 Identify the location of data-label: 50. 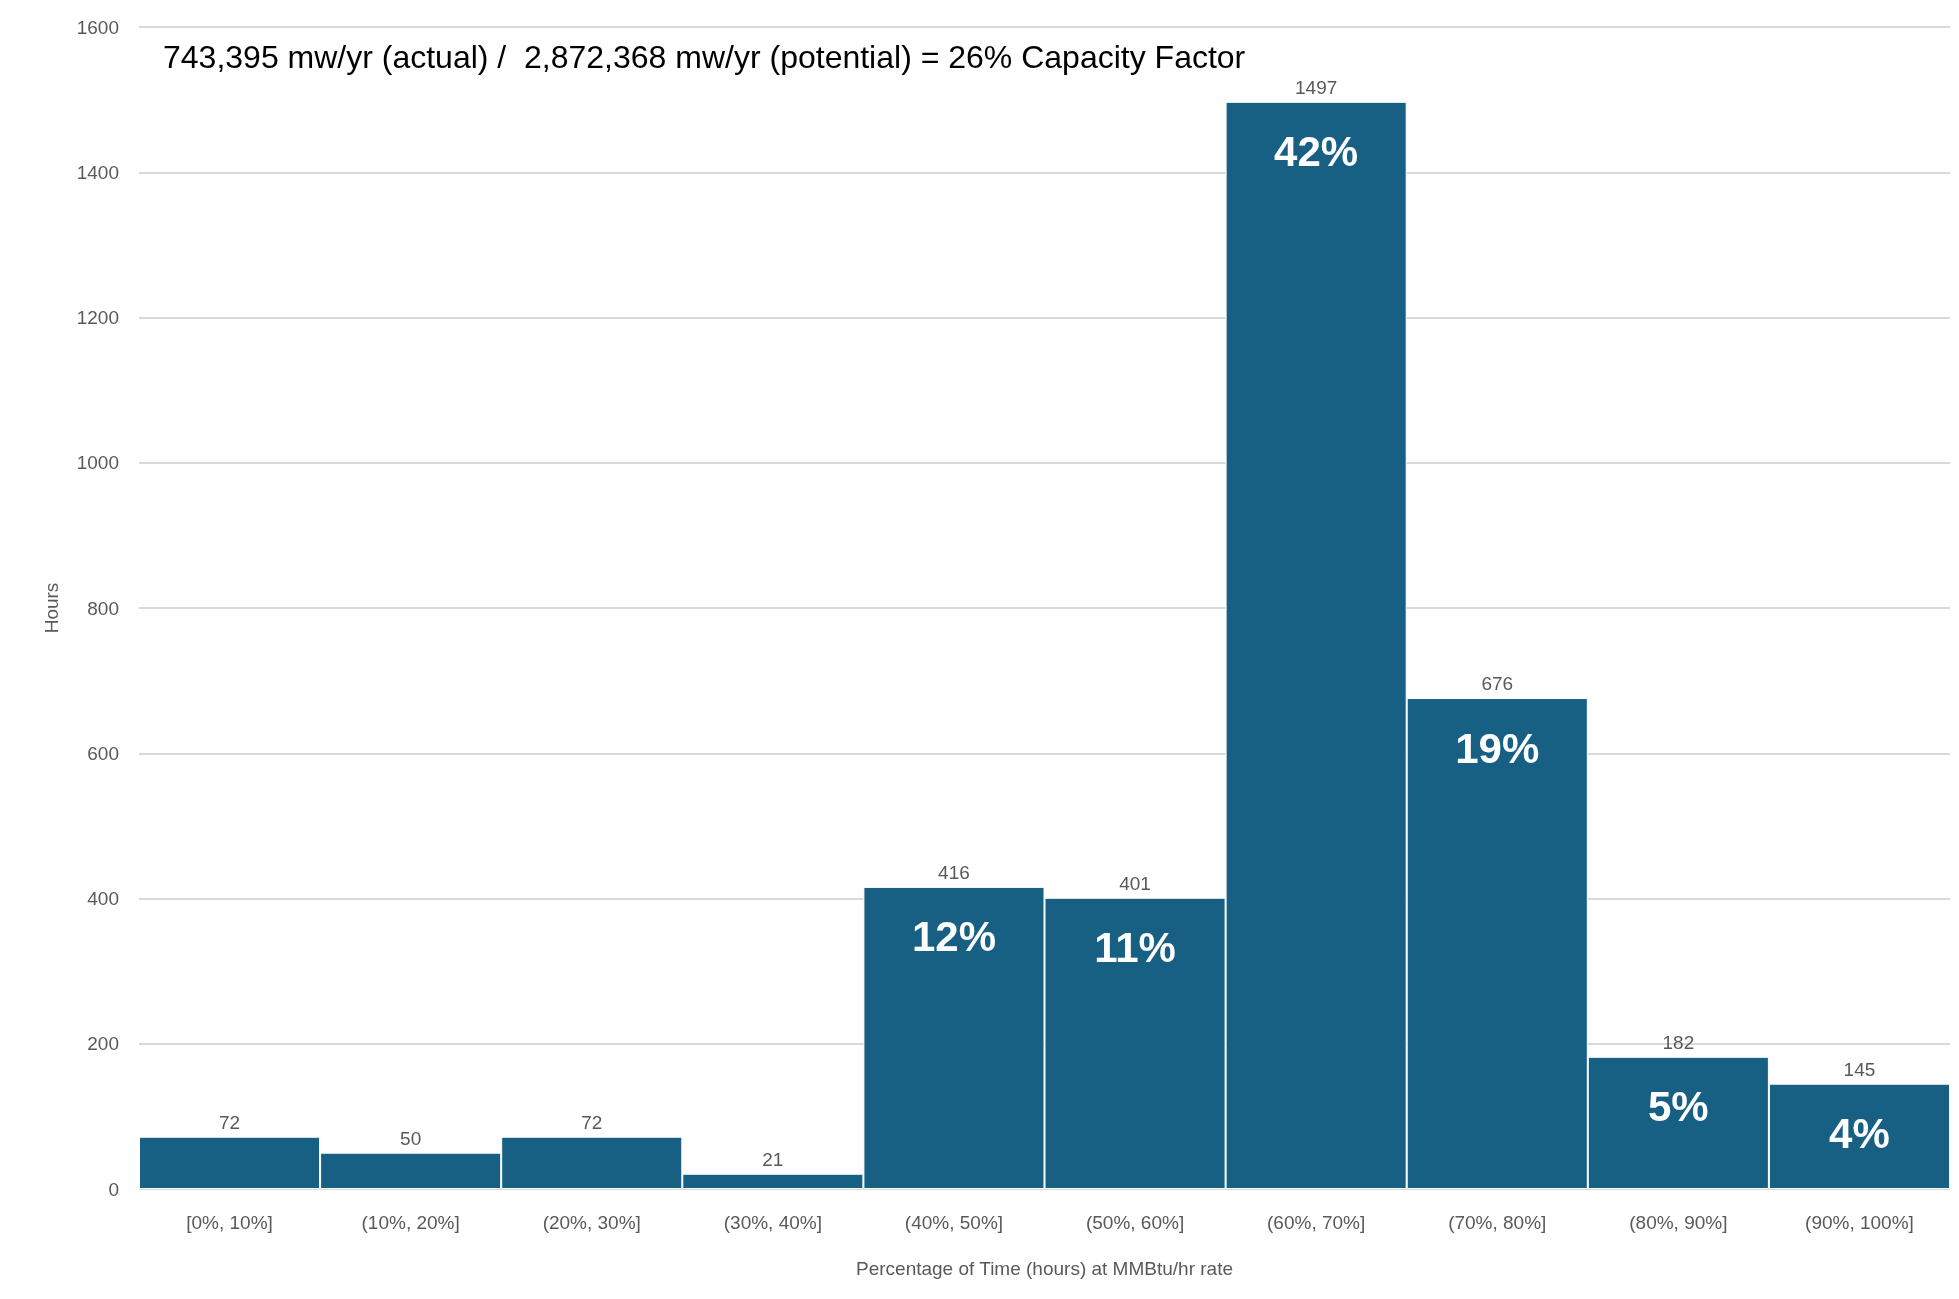
(411, 1138).